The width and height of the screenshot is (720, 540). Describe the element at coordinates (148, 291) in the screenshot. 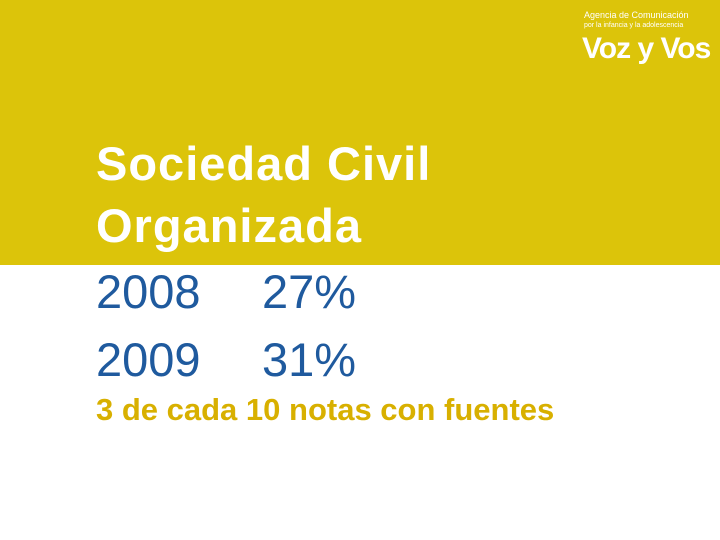

I see `year: 2008` at that location.